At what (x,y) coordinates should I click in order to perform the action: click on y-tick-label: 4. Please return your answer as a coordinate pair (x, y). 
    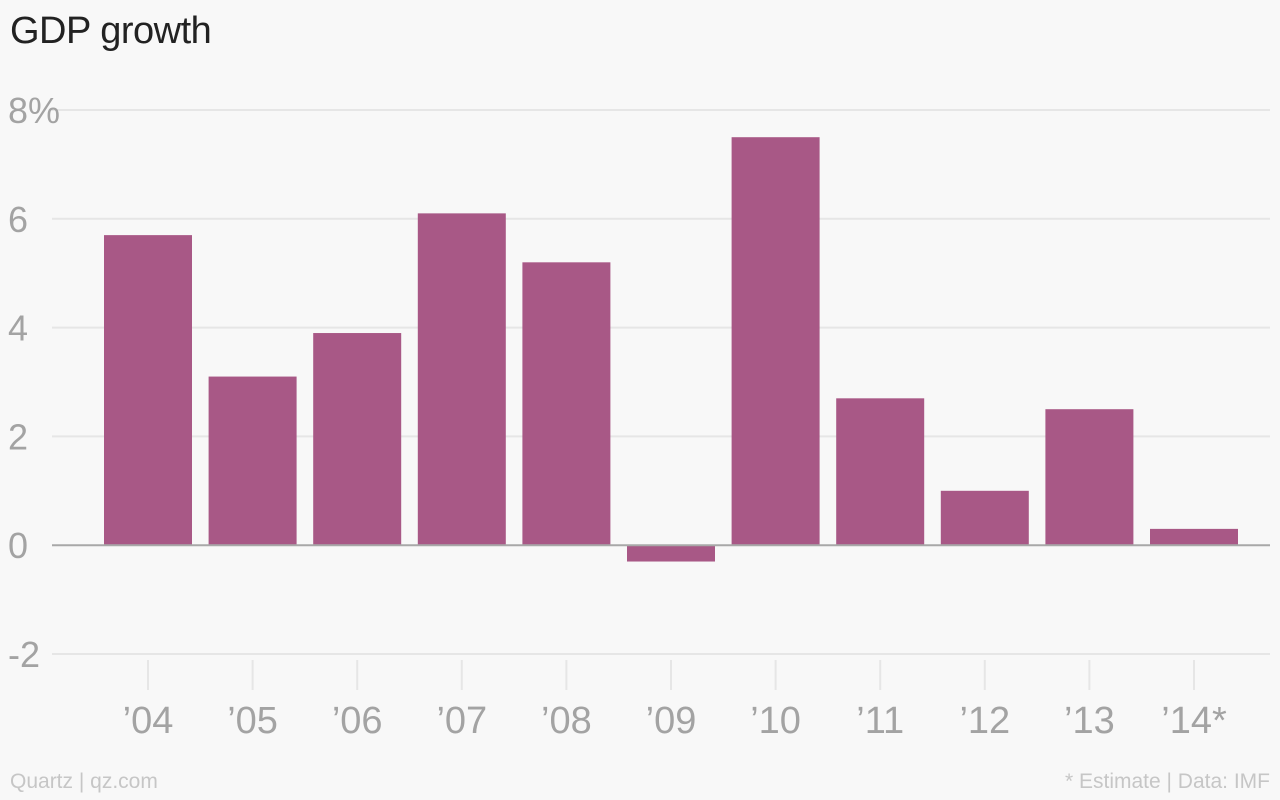
    Looking at the image, I should click on (18, 328).